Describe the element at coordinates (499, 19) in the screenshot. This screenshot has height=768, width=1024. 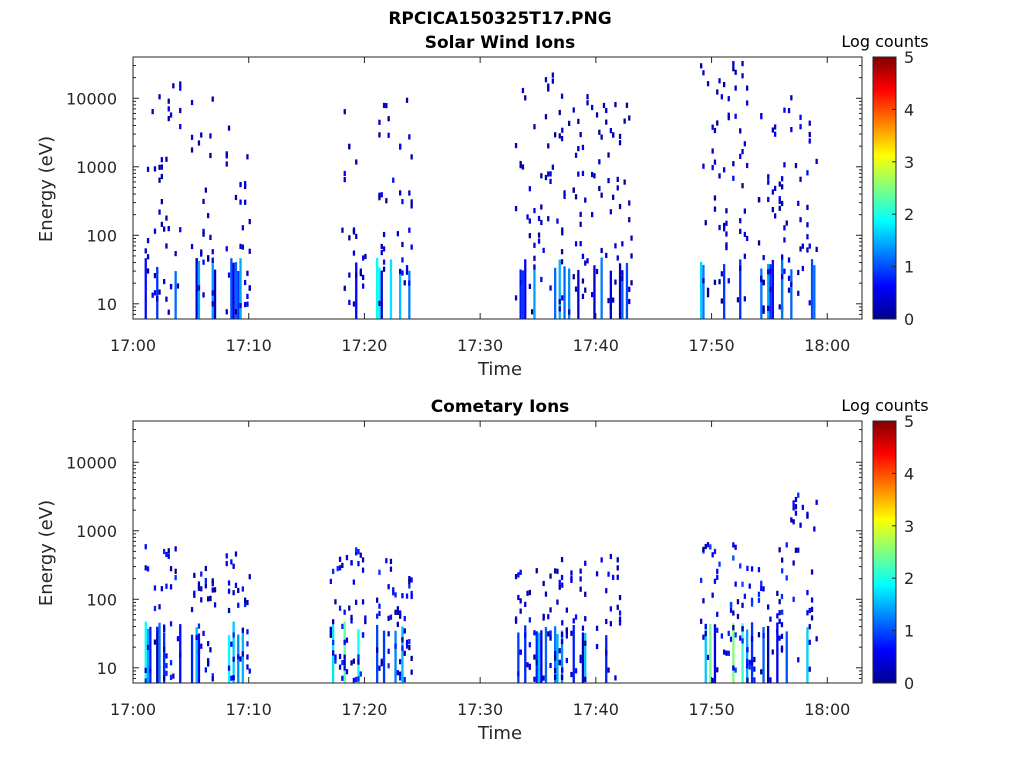
I see `figure-title: RPCICA150325T17.PNG` at that location.